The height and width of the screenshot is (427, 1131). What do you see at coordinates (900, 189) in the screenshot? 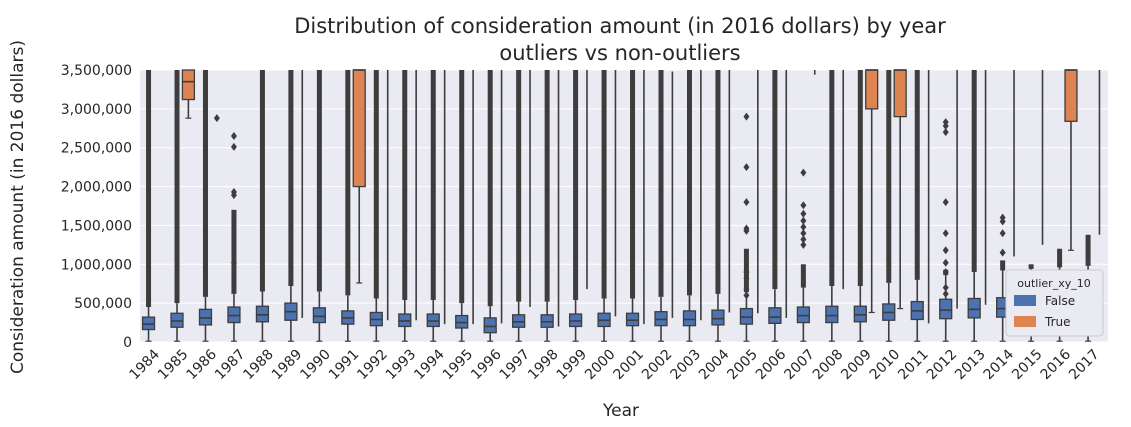
I see `box-true-2010` at bounding box center [900, 189].